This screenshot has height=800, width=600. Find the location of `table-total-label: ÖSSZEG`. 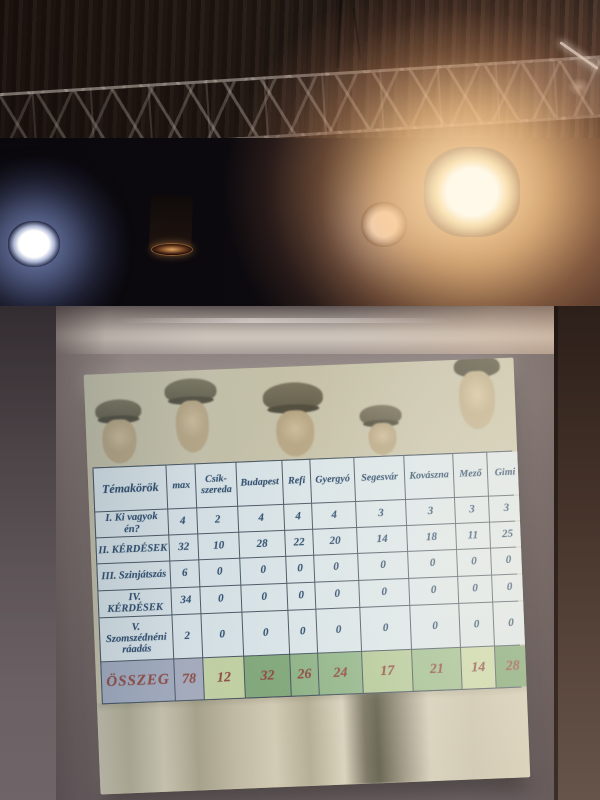

table-total-label: ÖSSZEG is located at coordinates (138, 681).